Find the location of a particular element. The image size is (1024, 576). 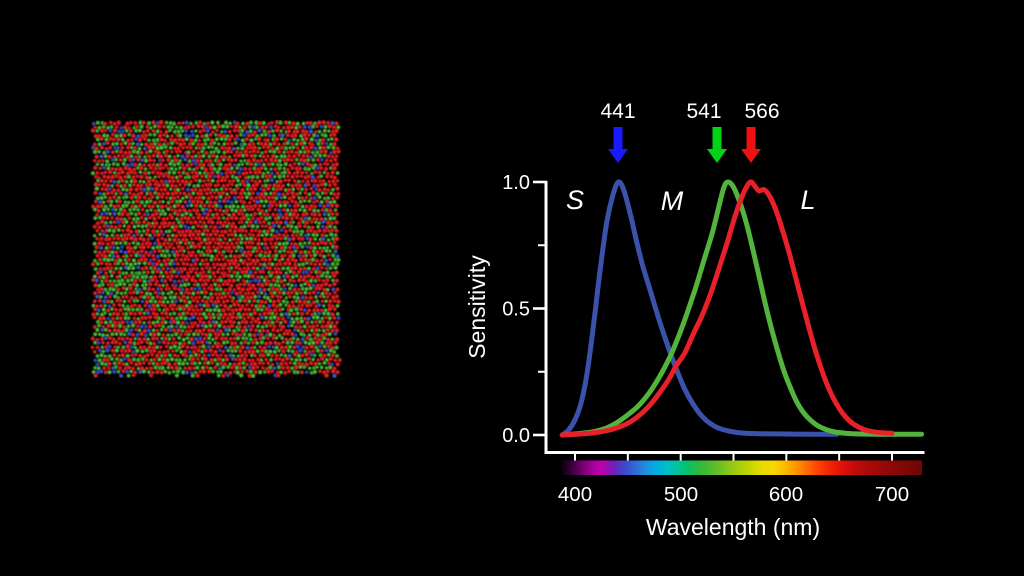

l-cone-curve is located at coordinates (727, 308).